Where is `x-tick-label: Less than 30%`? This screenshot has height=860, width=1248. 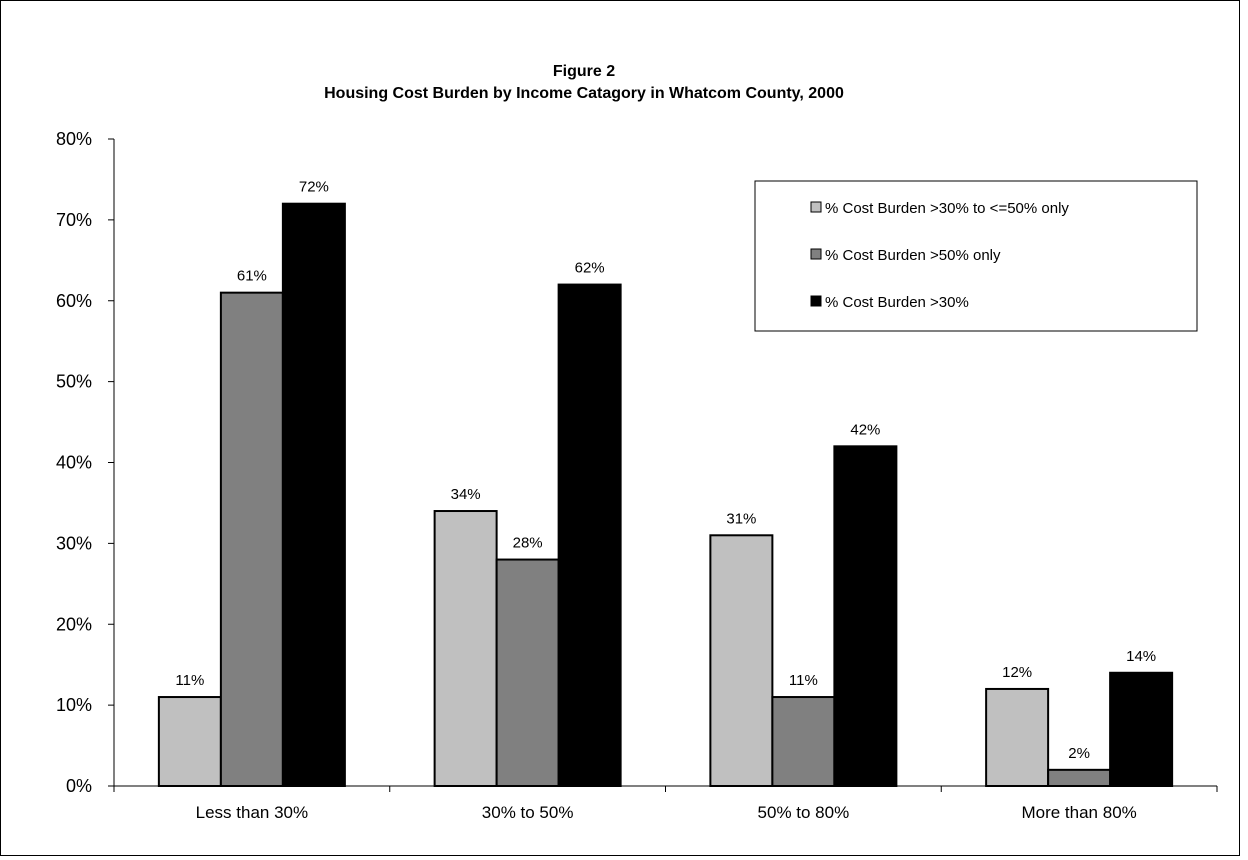
x-tick-label: Less than 30% is located at coordinates (252, 812).